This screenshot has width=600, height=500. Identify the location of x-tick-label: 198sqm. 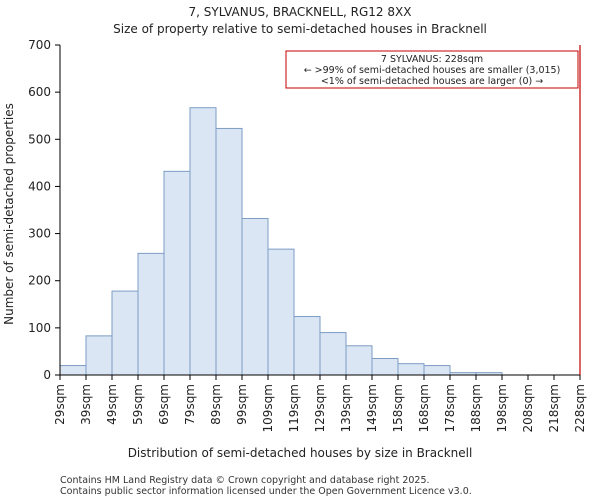
(502, 408).